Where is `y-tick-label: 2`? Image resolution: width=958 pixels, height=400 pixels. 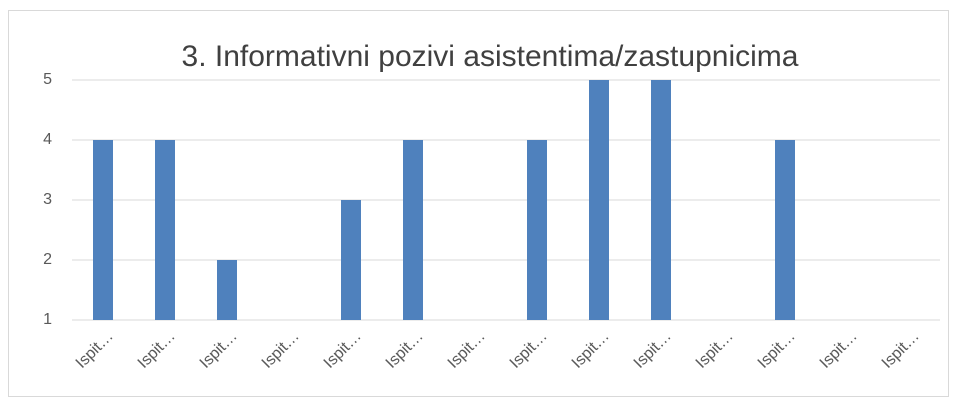 y-tick-label: 2 is located at coordinates (47, 259).